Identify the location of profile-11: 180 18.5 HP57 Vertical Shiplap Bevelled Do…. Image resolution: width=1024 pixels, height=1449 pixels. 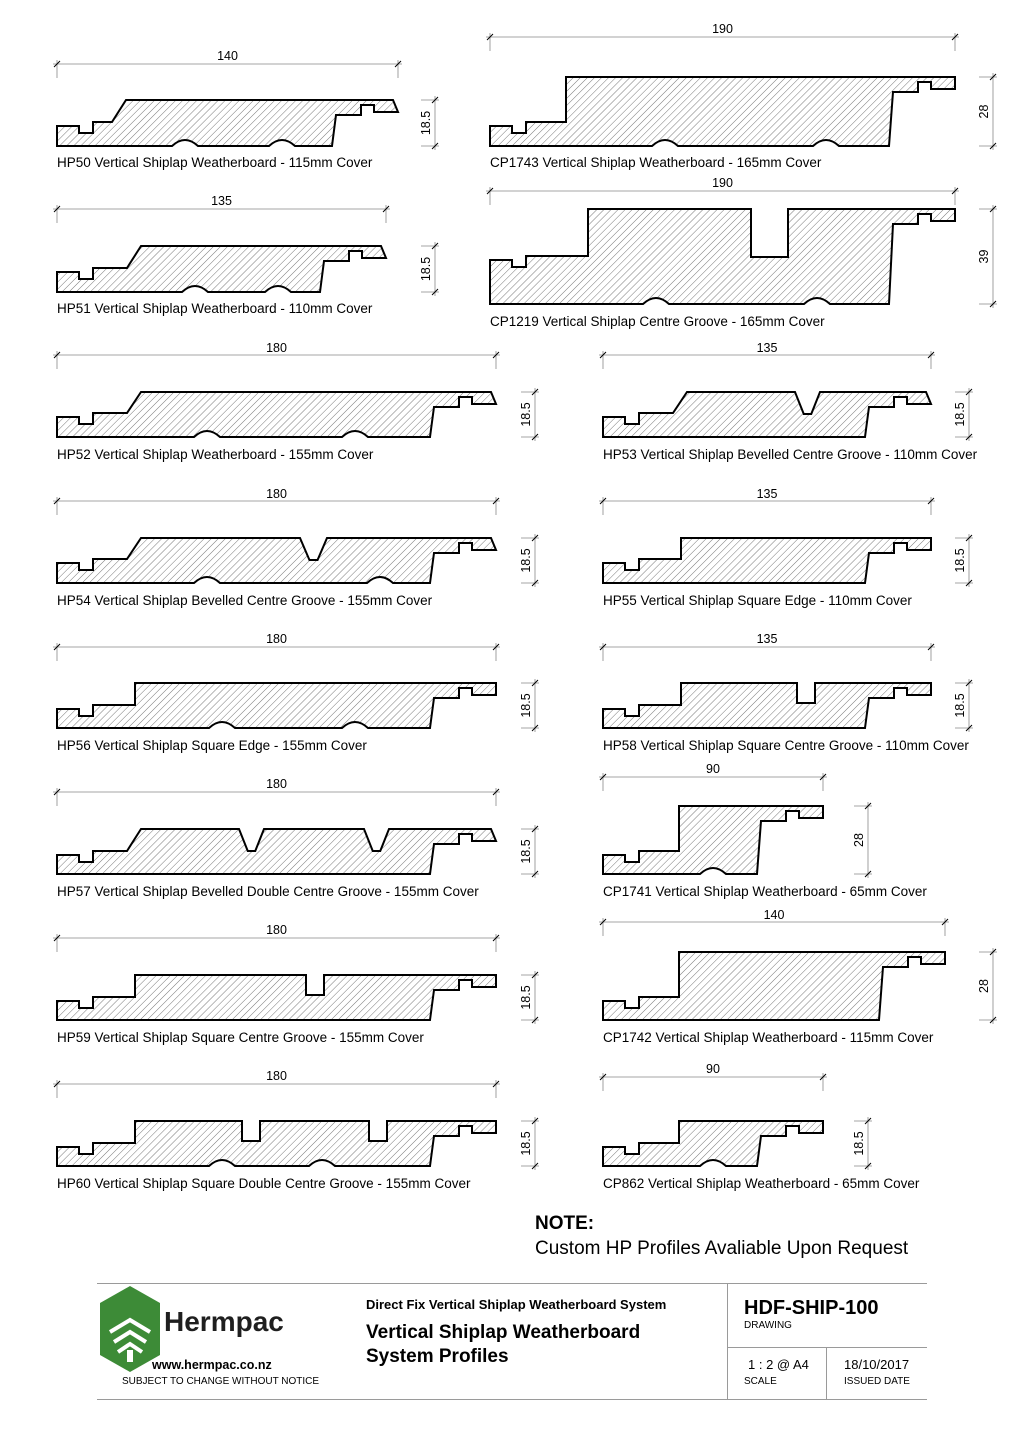
(296, 838).